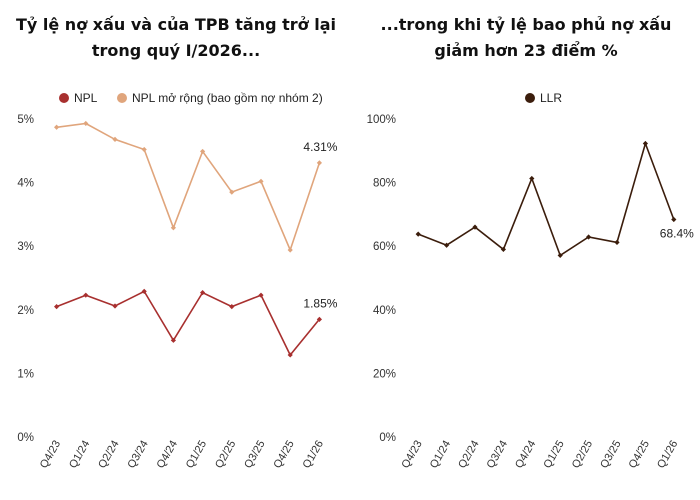 This screenshot has height=500, width=700. Describe the element at coordinates (227, 98) in the screenshot. I see `legend-label: NPL mở rộng (bao gồm nợ nhóm 2)` at that location.